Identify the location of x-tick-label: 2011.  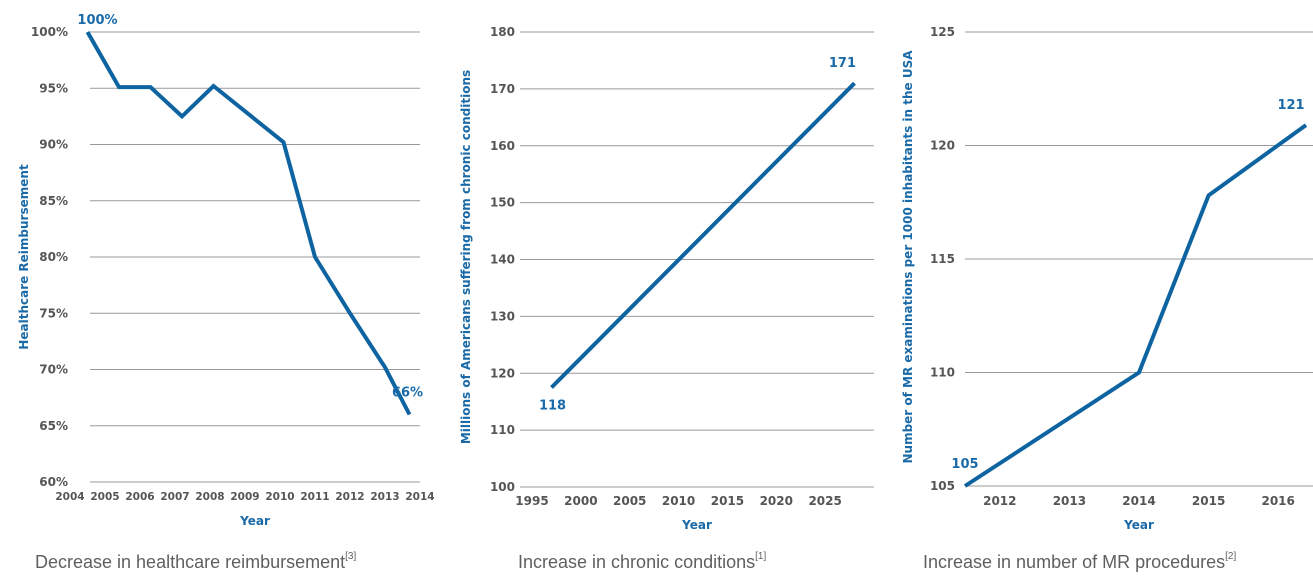
(314, 497).